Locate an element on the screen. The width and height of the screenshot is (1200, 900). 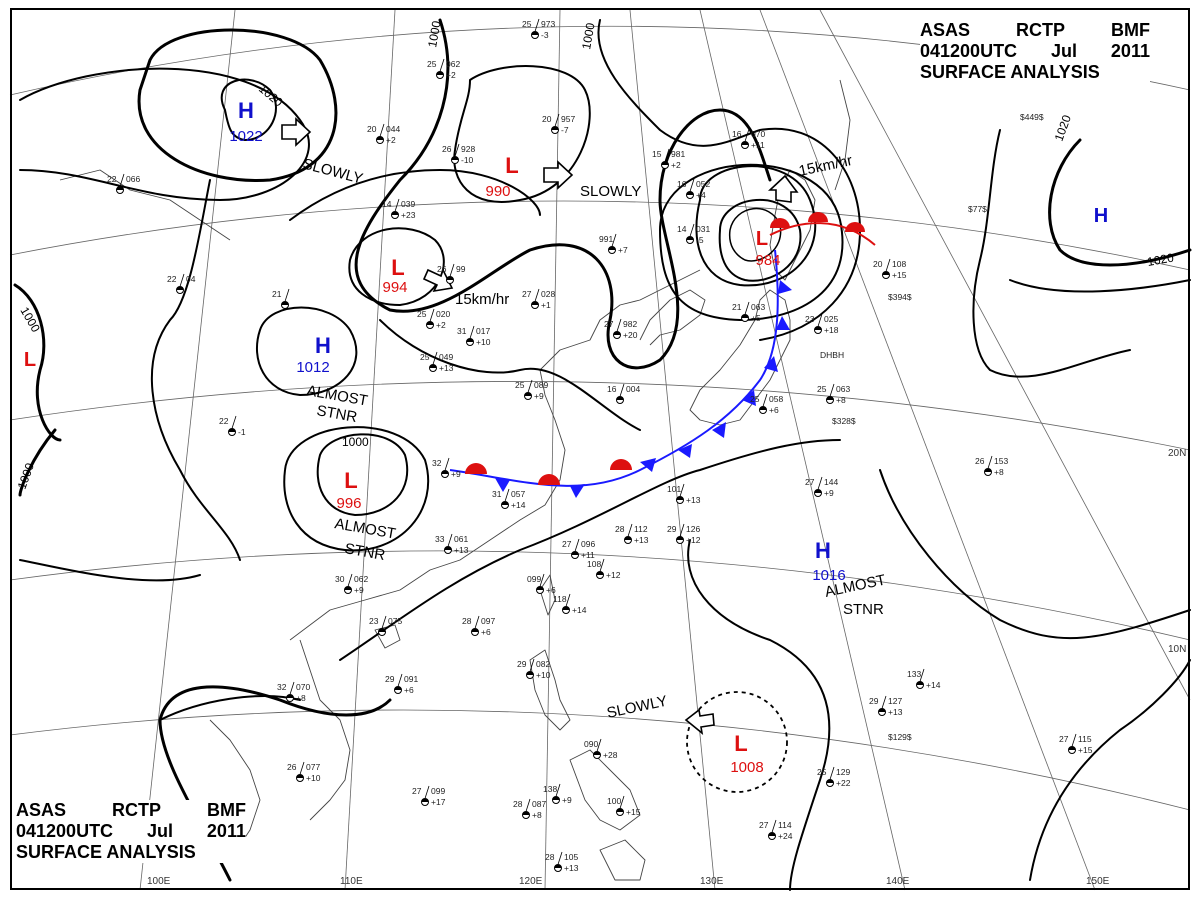
coastline-luzon is located at coordinates (550, 690).